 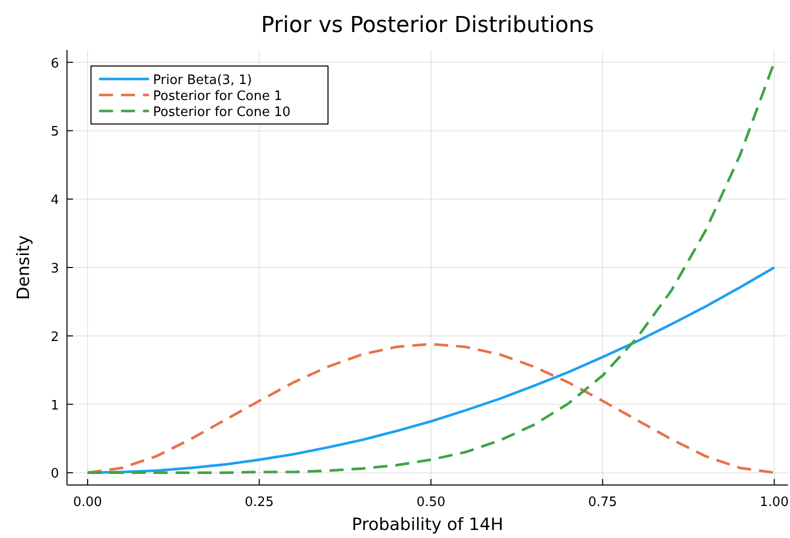 I want to click on y-axis-title: Density, so click(x=24, y=267).